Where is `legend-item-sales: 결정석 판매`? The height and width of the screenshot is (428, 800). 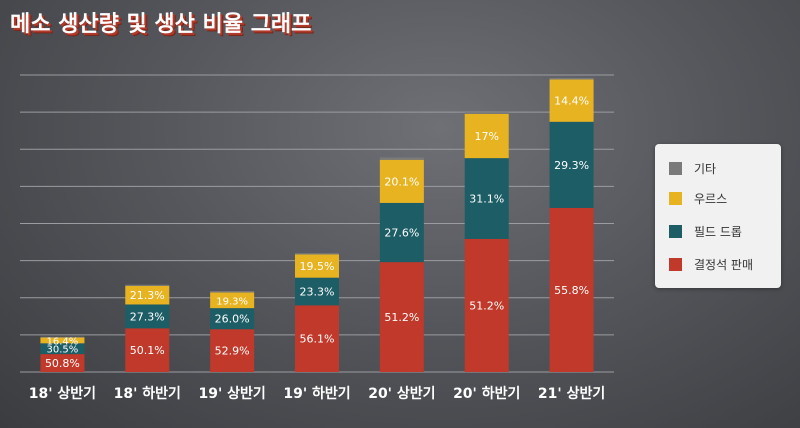
legend-item-sales: 결정석 판매 is located at coordinates (711, 264).